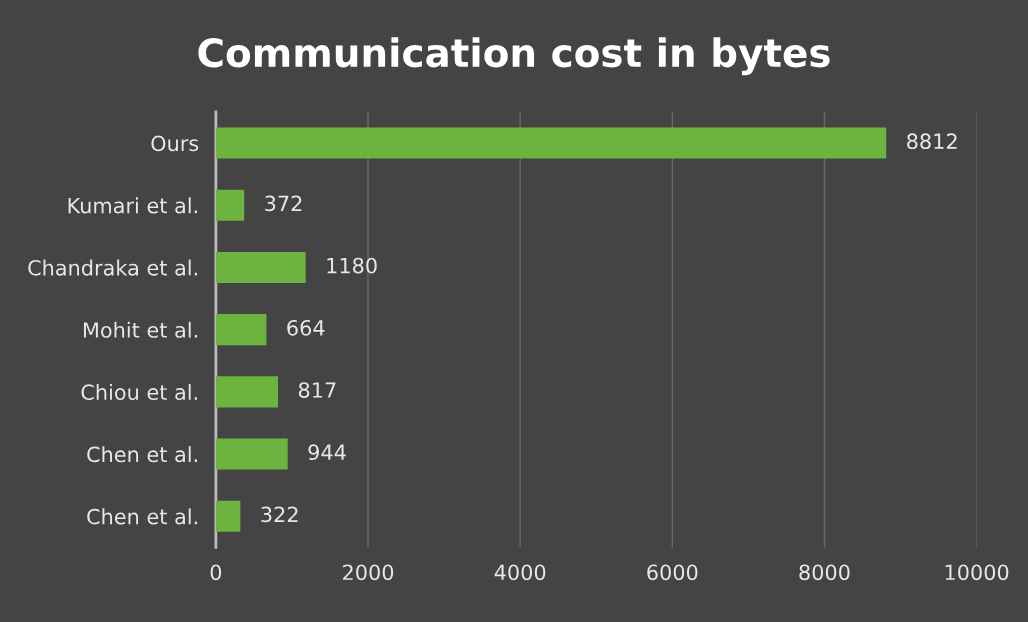 Image resolution: width=1028 pixels, height=622 pixels. Describe the element at coordinates (175, 143) in the screenshot. I see `y-tick-label: Ours` at that location.